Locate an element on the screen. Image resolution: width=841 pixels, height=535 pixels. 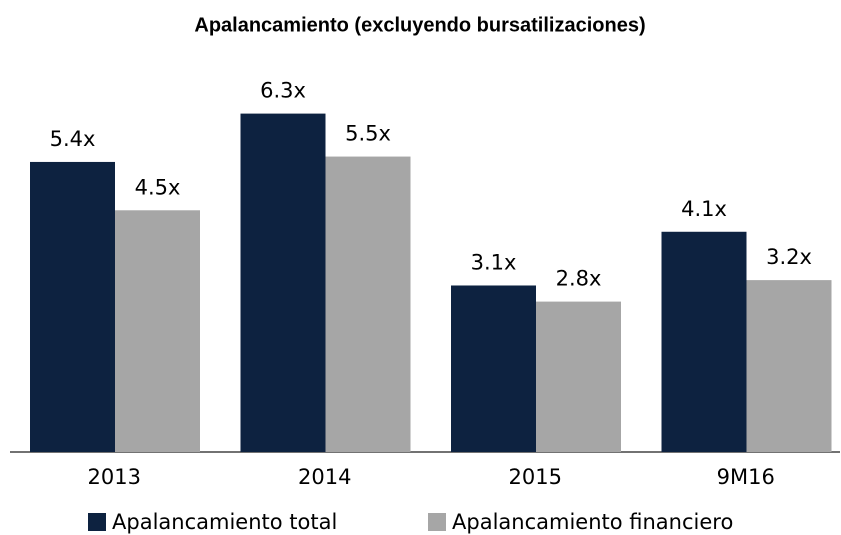
data-label: 2.8x is located at coordinates (579, 279).